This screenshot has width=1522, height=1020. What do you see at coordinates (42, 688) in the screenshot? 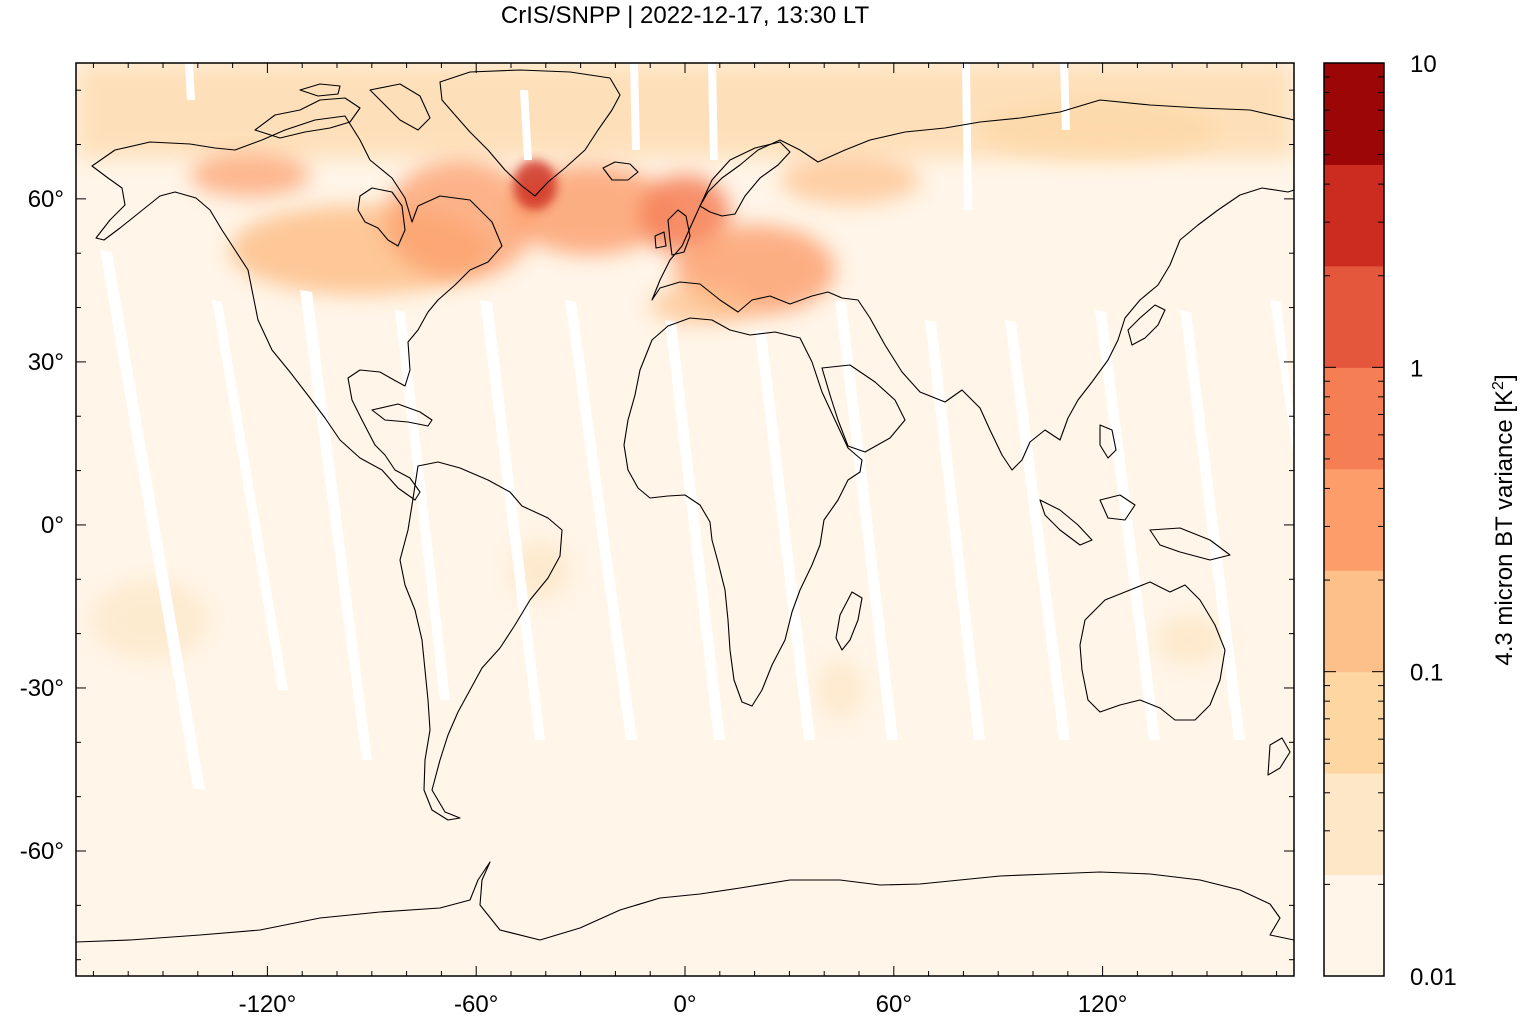
I see `lat-tick-label: -30°` at bounding box center [42, 688].